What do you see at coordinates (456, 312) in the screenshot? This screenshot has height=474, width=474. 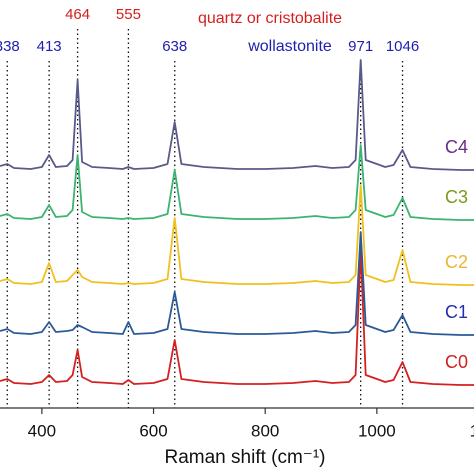 I see `legend-label: C1` at bounding box center [456, 312].